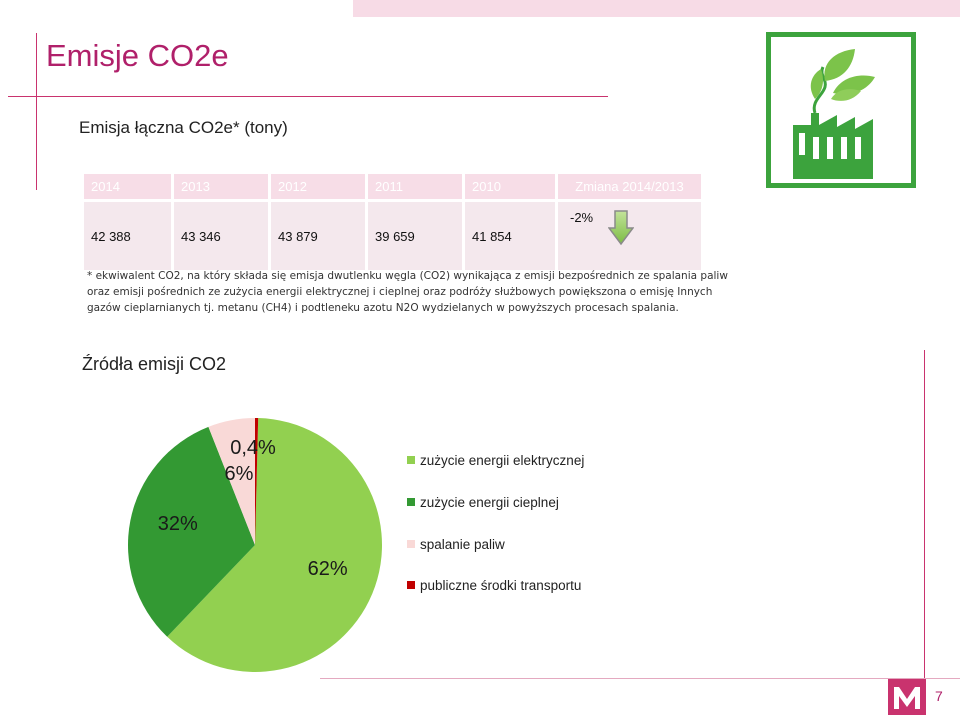 The width and height of the screenshot is (960, 720). Describe the element at coordinates (178, 524) in the screenshot. I see `pie-data-label: 32%` at that location.